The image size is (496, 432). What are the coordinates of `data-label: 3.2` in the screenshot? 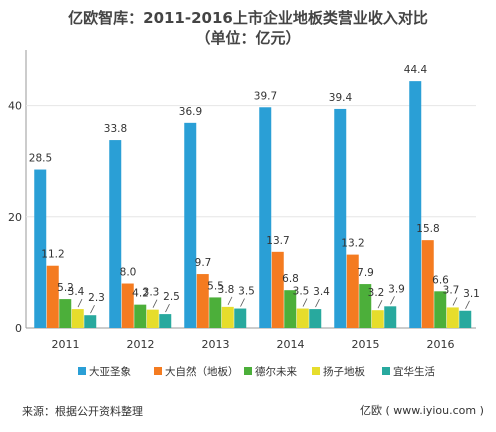 It's located at (376, 293).